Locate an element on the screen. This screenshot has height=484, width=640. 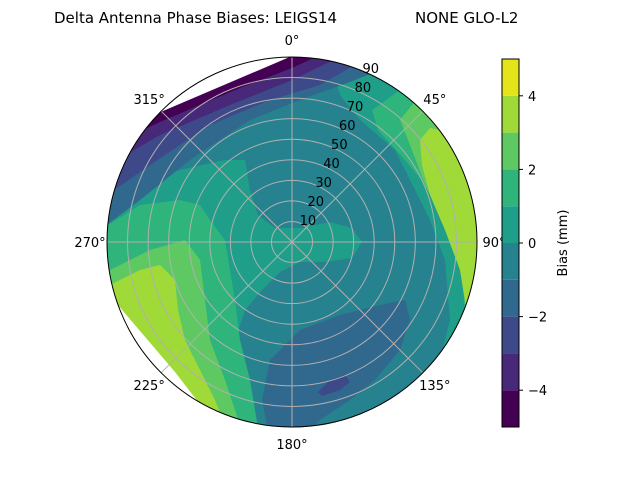
theta-tick-label: 135° is located at coordinates (434, 386).